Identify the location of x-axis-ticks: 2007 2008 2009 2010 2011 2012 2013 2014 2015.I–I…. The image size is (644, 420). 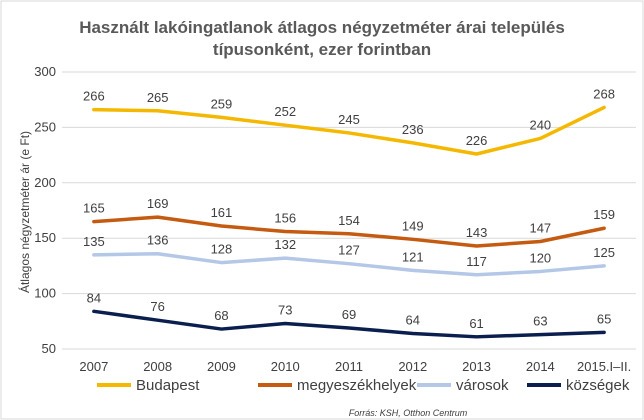
(355, 366).